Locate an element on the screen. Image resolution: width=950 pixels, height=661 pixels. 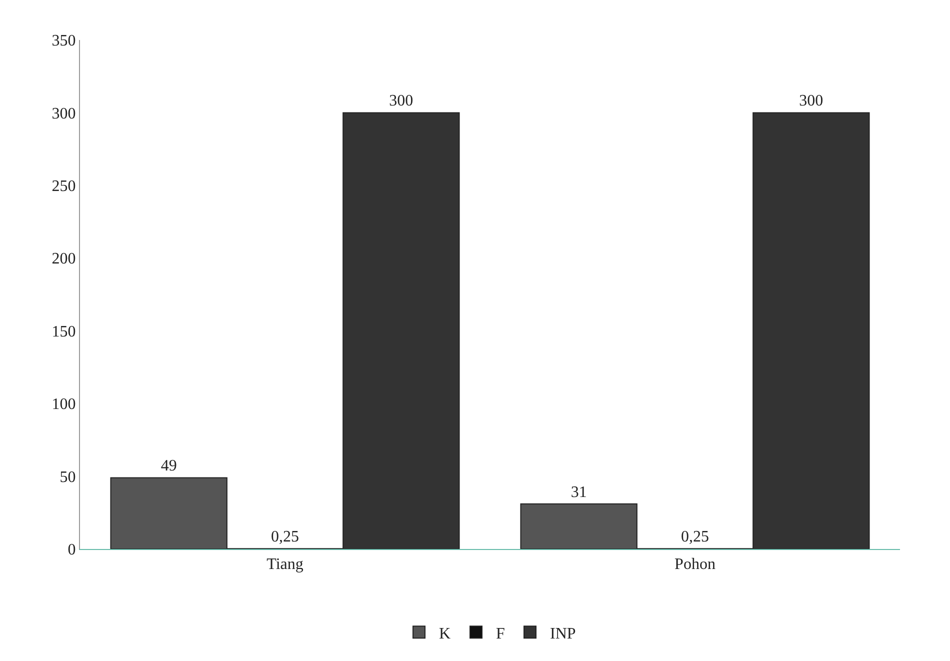
y-tick-label: 0 is located at coordinates (72, 550).